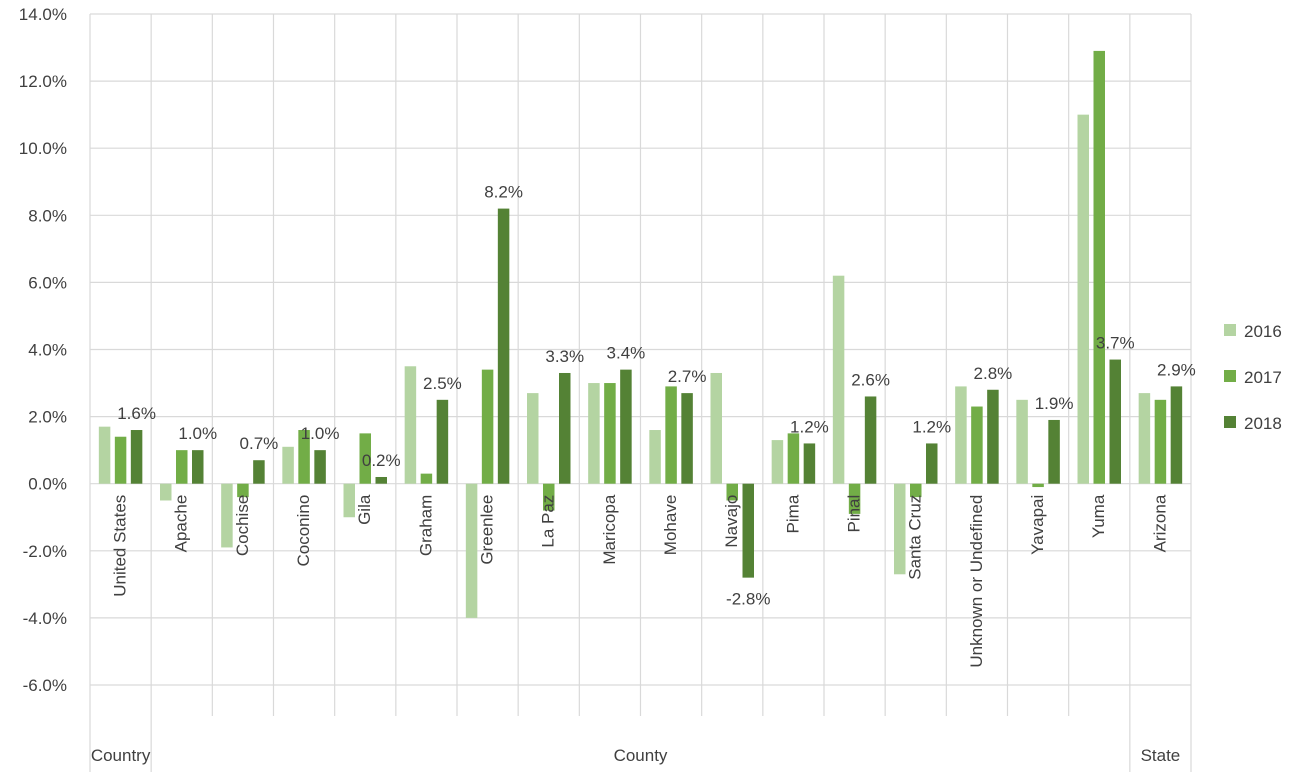 This screenshot has width=1310, height=772. What do you see at coordinates (655, 457) in the screenshot?
I see `bar-2016-mohave` at bounding box center [655, 457].